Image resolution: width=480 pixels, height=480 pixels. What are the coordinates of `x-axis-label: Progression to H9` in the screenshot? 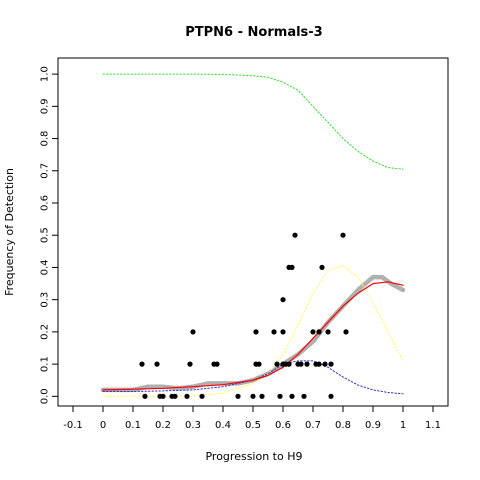 It's located at (253, 456).